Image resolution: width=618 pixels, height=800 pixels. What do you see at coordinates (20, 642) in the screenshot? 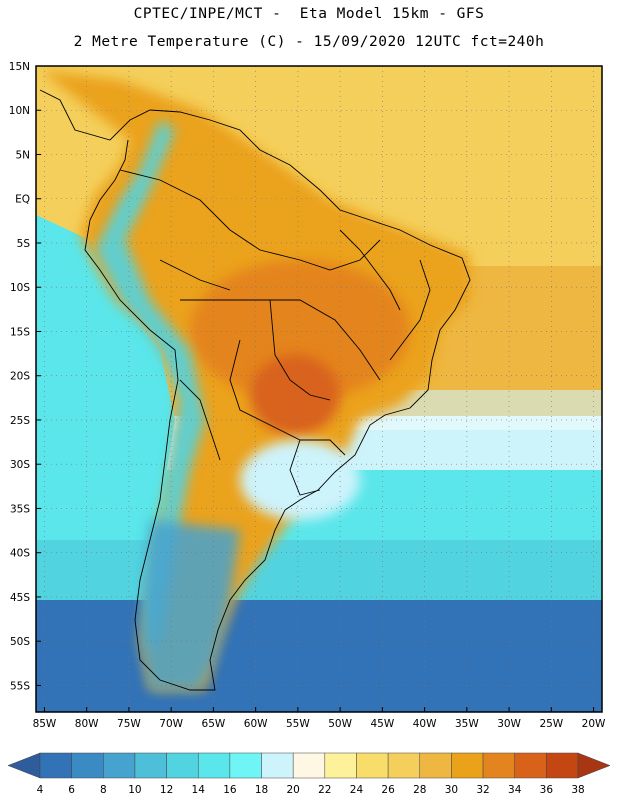
I see `lat-tick-label: 50S` at bounding box center [20, 642].